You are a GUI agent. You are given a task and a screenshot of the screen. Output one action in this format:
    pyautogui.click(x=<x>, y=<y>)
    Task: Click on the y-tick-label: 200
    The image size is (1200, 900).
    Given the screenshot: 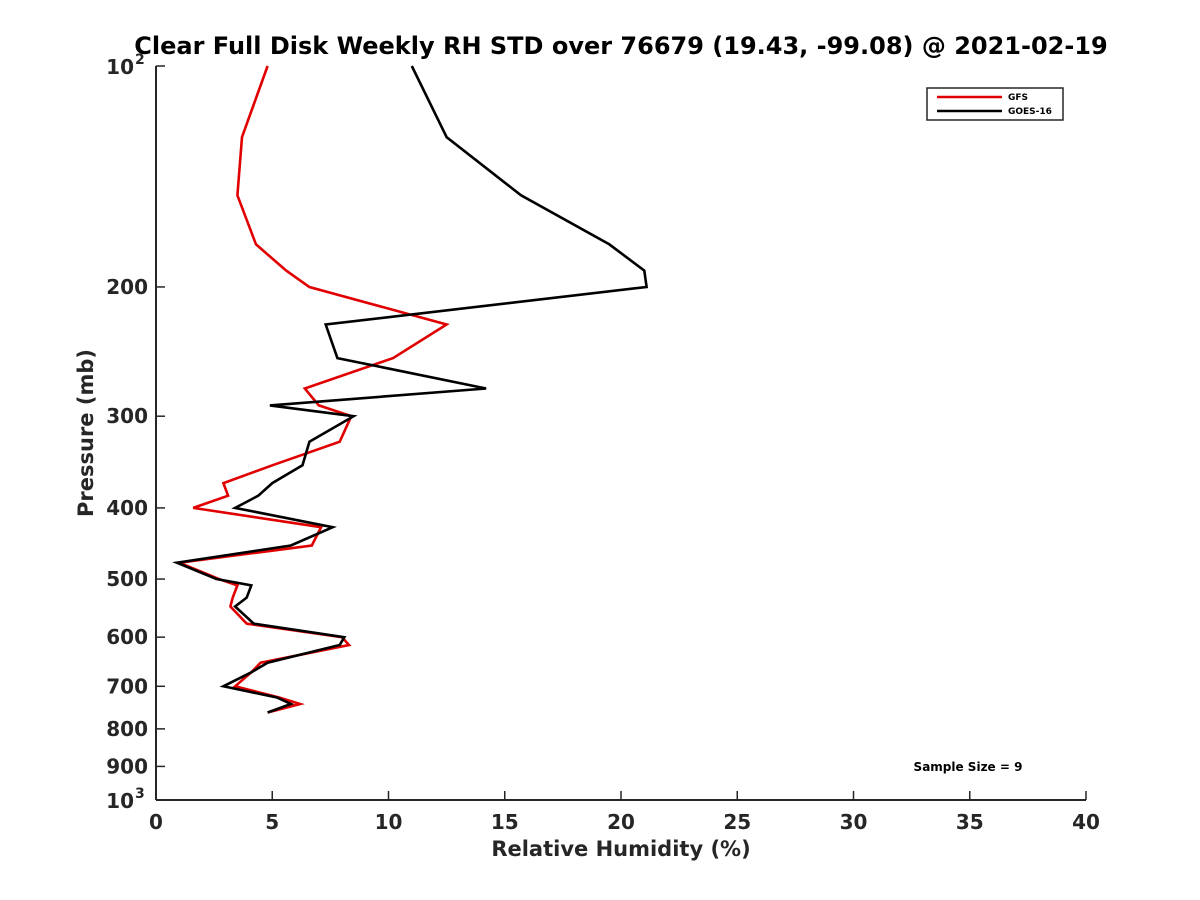 What is the action you would take?
    pyautogui.click(x=127, y=287)
    